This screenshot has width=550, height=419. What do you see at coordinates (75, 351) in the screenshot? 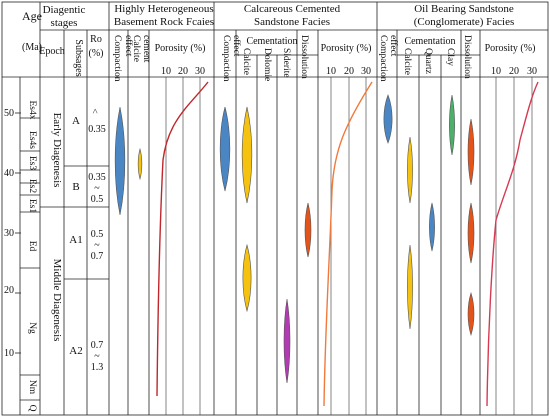
I see `substage-a2: A2` at bounding box center [75, 351].